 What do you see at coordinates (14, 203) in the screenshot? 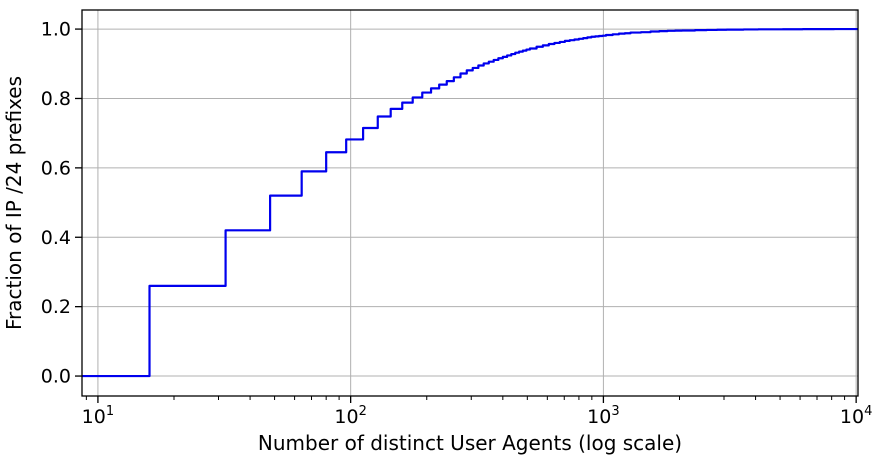
I see `y-axis-label: Fraction of IP /24 prefixes` at bounding box center [14, 203].